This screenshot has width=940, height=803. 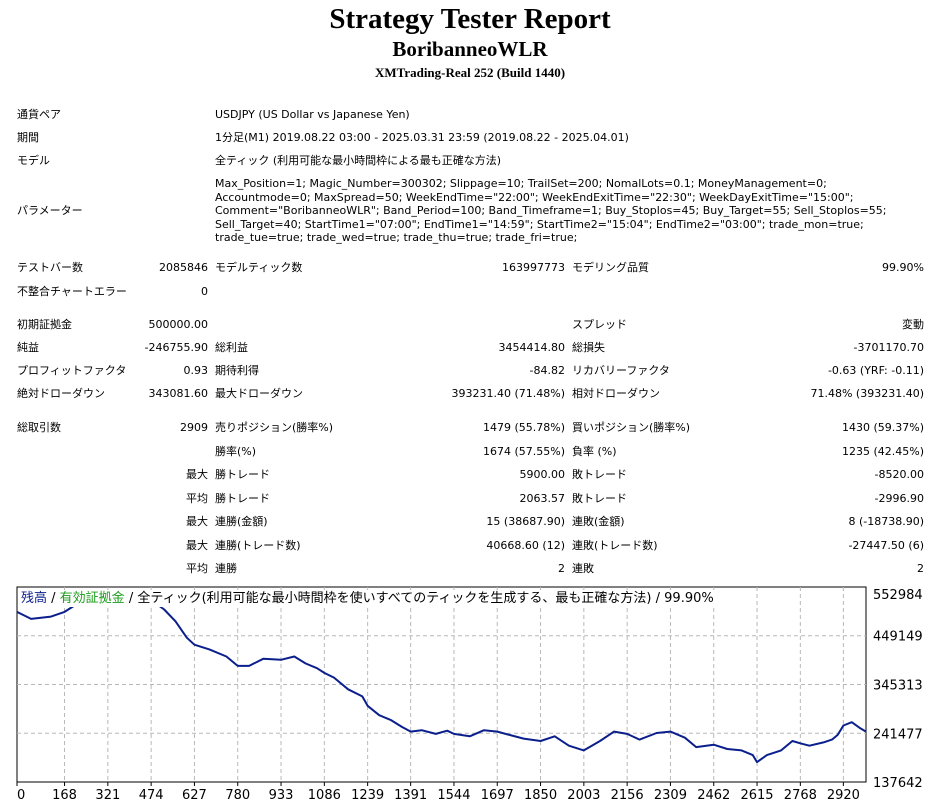 What do you see at coordinates (588, 347) in the screenshot?
I see `gross-loss-label: 総損失` at bounding box center [588, 347].